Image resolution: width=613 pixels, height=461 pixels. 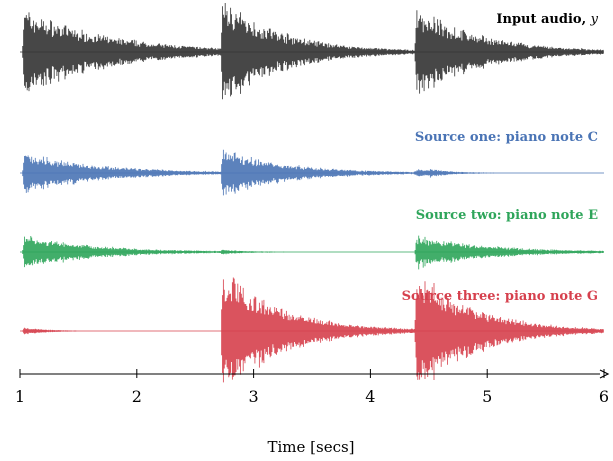 I want to click on x-axis-label: Time [secs], so click(x=310, y=447).